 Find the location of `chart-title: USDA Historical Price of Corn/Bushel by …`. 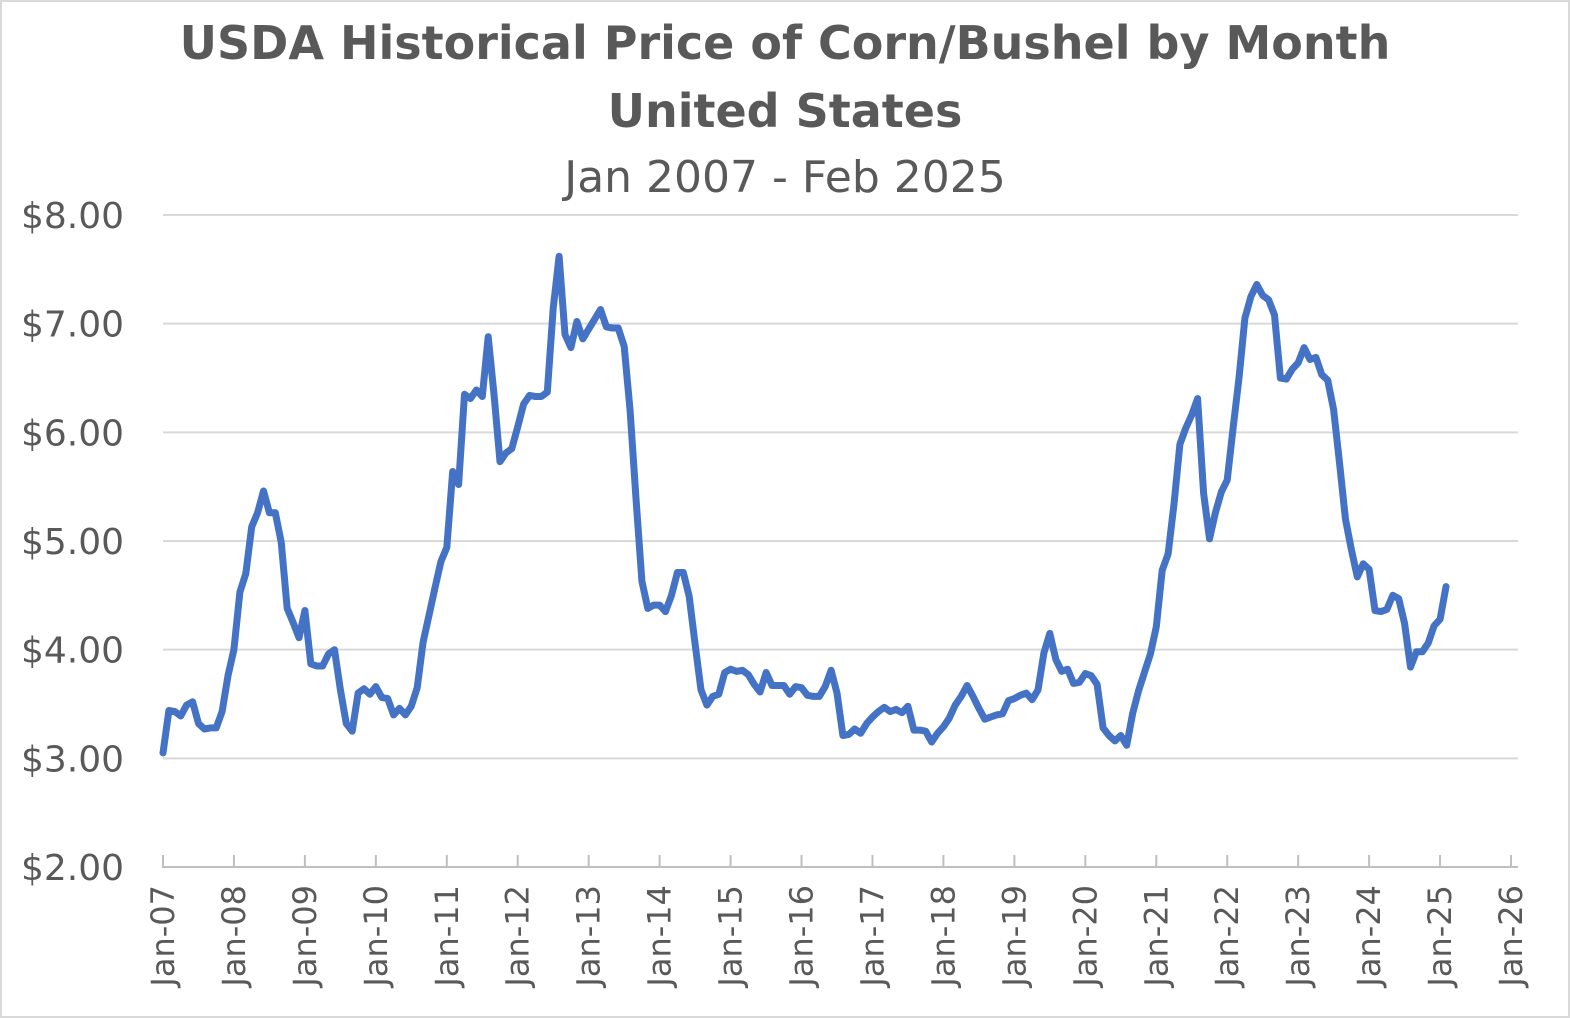

chart-title: USDA Historical Price of Corn/Bushel by … is located at coordinates (785, 43).